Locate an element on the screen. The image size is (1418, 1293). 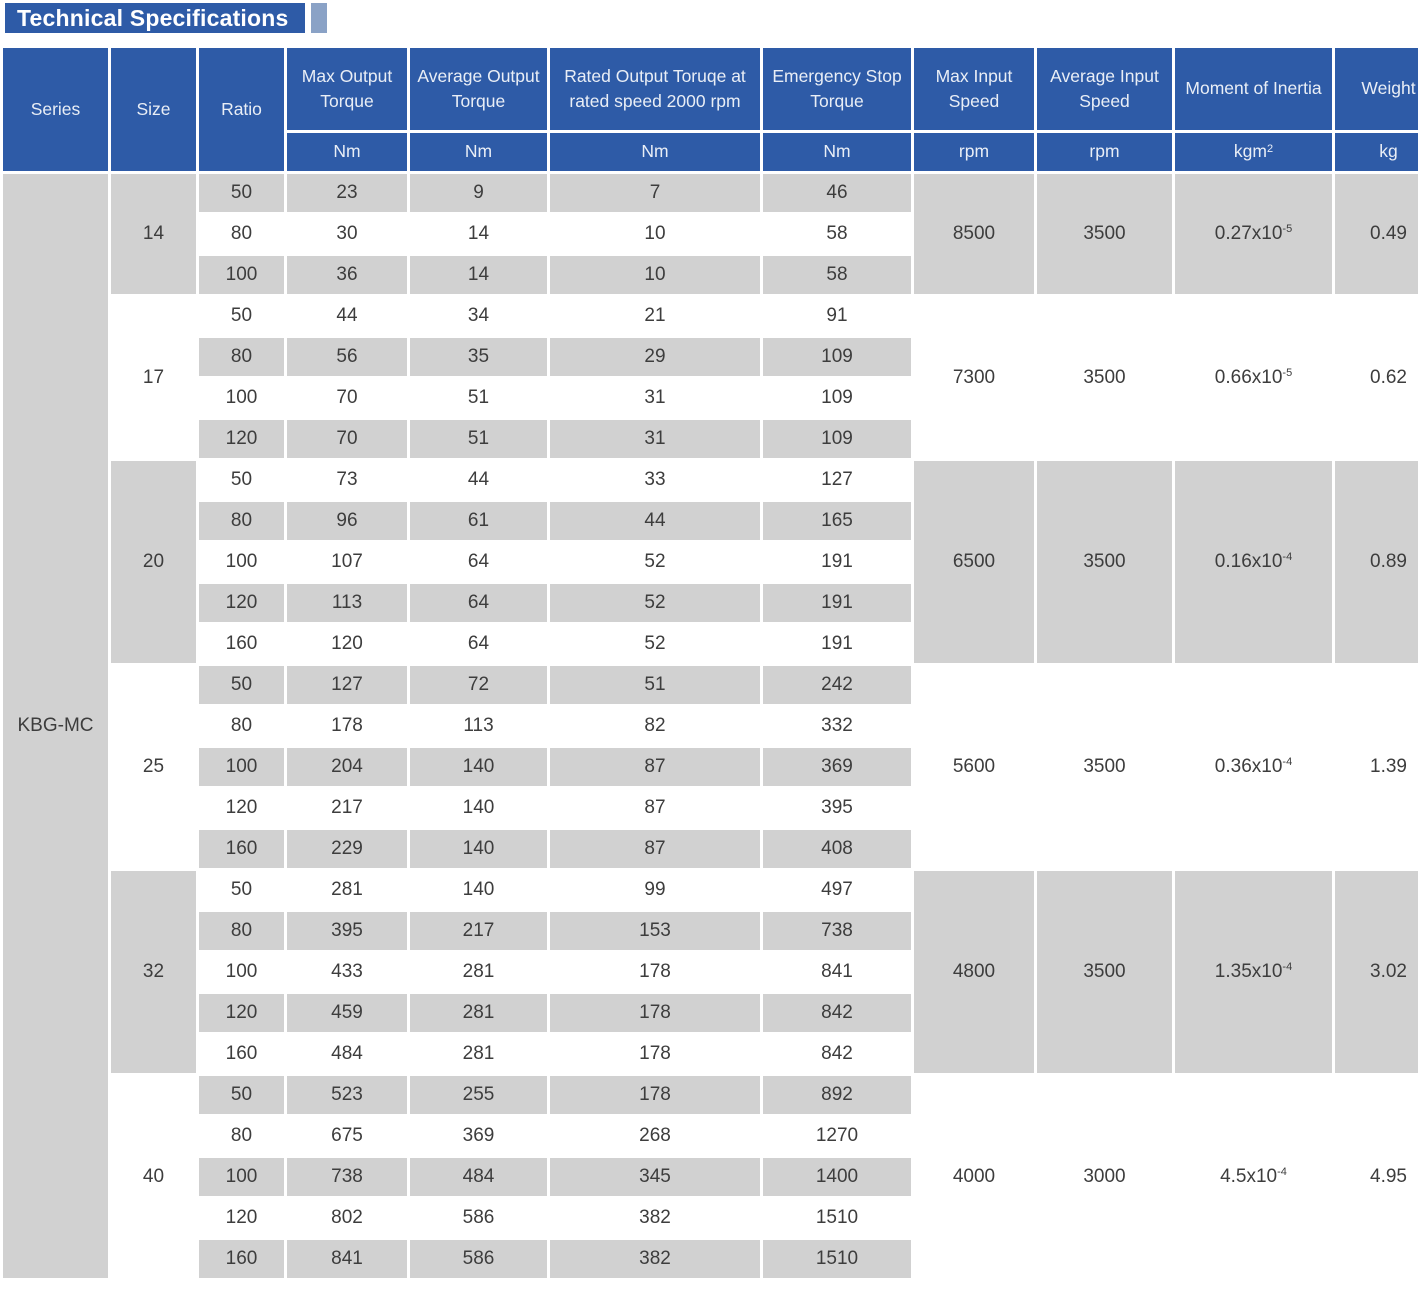
title-accent-square is located at coordinates (318, 18).